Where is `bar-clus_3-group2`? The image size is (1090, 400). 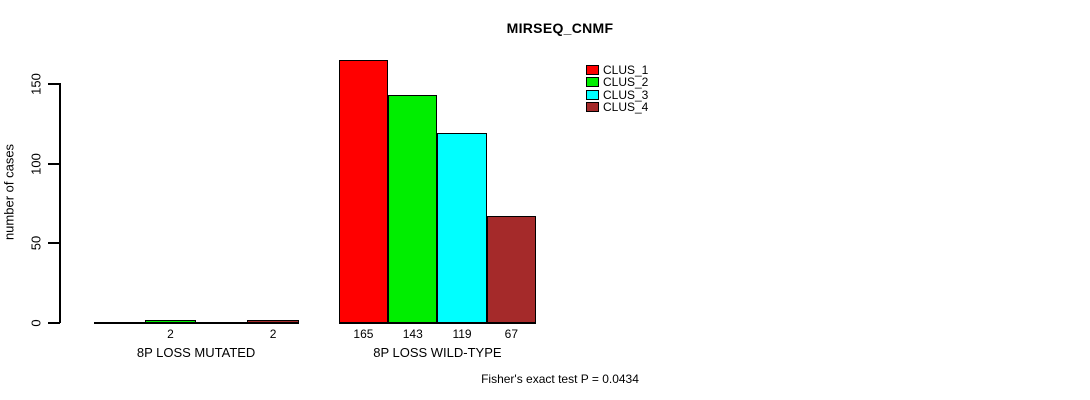 bar-clus_3-group2 is located at coordinates (462, 228).